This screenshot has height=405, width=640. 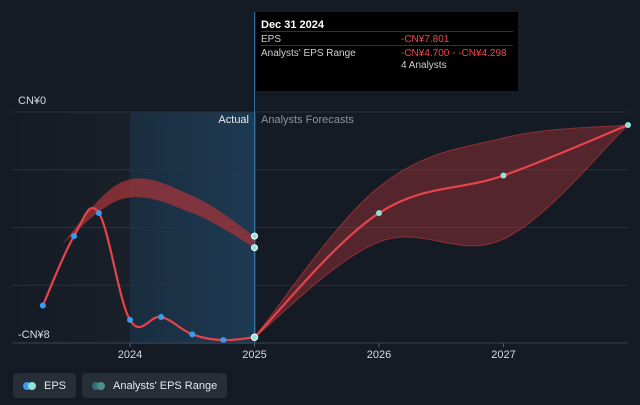 I want to click on eps-range-legend-icon, so click(x=99, y=385).